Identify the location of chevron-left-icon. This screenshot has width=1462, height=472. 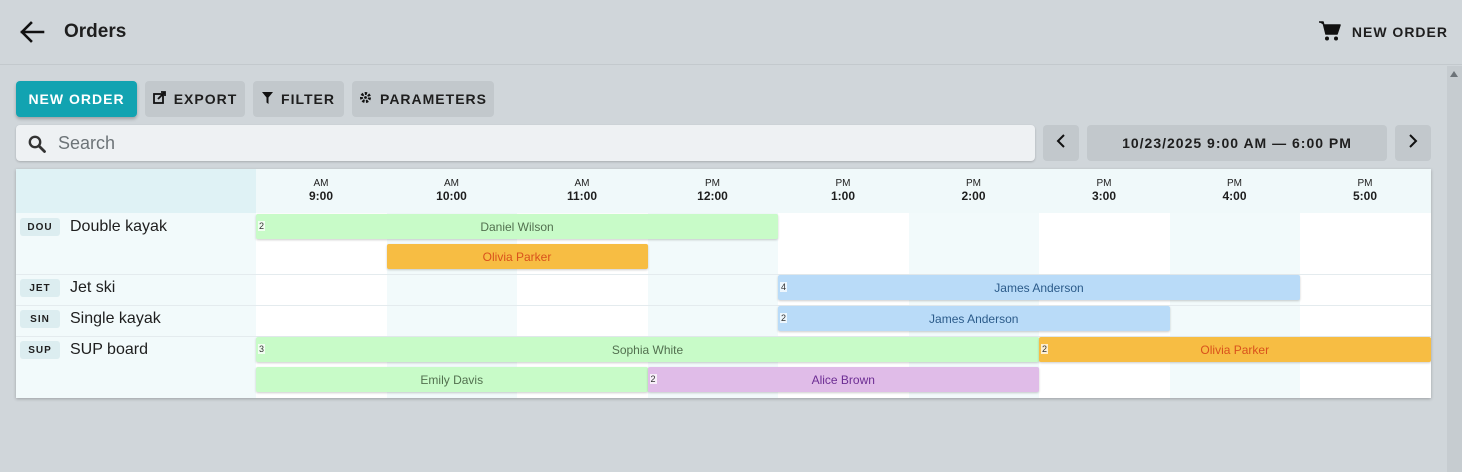
(1061, 143).